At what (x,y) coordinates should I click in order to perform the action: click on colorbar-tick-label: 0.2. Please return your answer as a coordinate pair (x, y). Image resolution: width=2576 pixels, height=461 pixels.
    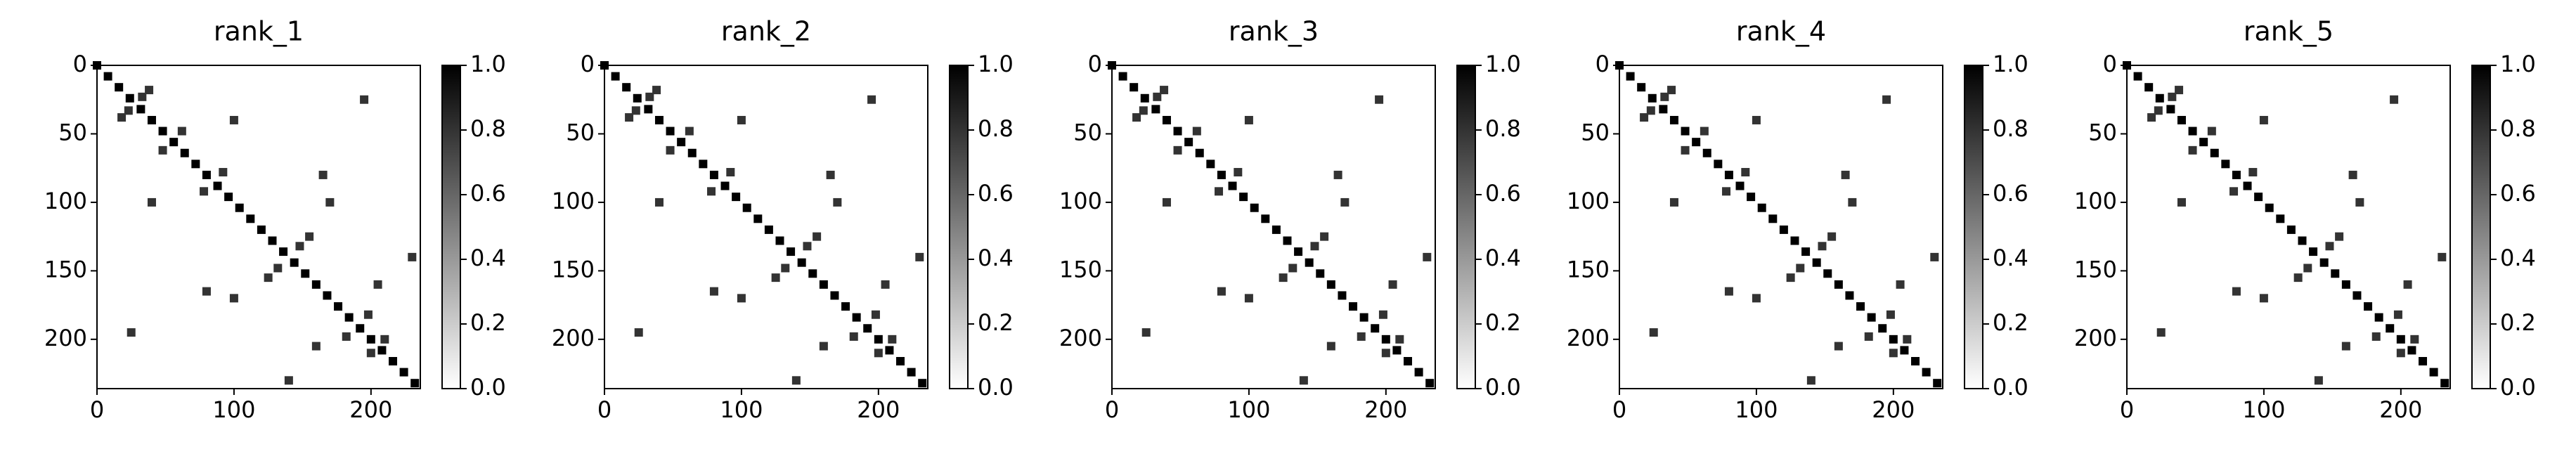
    Looking at the image, I should click on (488, 322).